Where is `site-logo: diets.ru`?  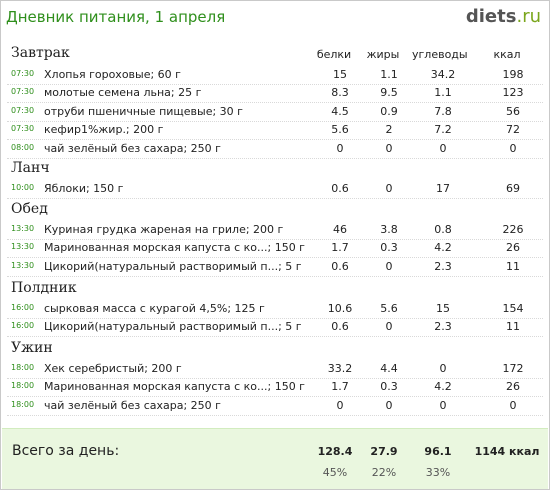
site-logo: diets.ru is located at coordinates (503, 16).